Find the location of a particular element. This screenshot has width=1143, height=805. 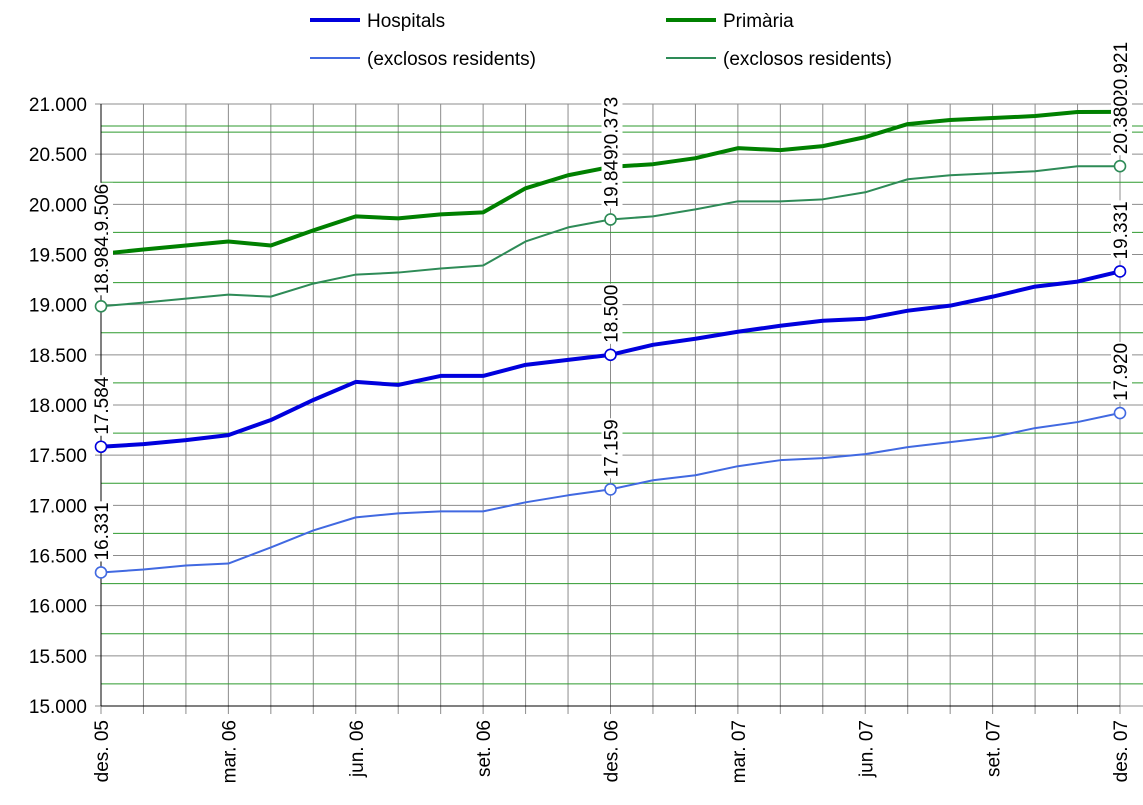

x-tick-label: des. 07 is located at coordinates (1121, 751).